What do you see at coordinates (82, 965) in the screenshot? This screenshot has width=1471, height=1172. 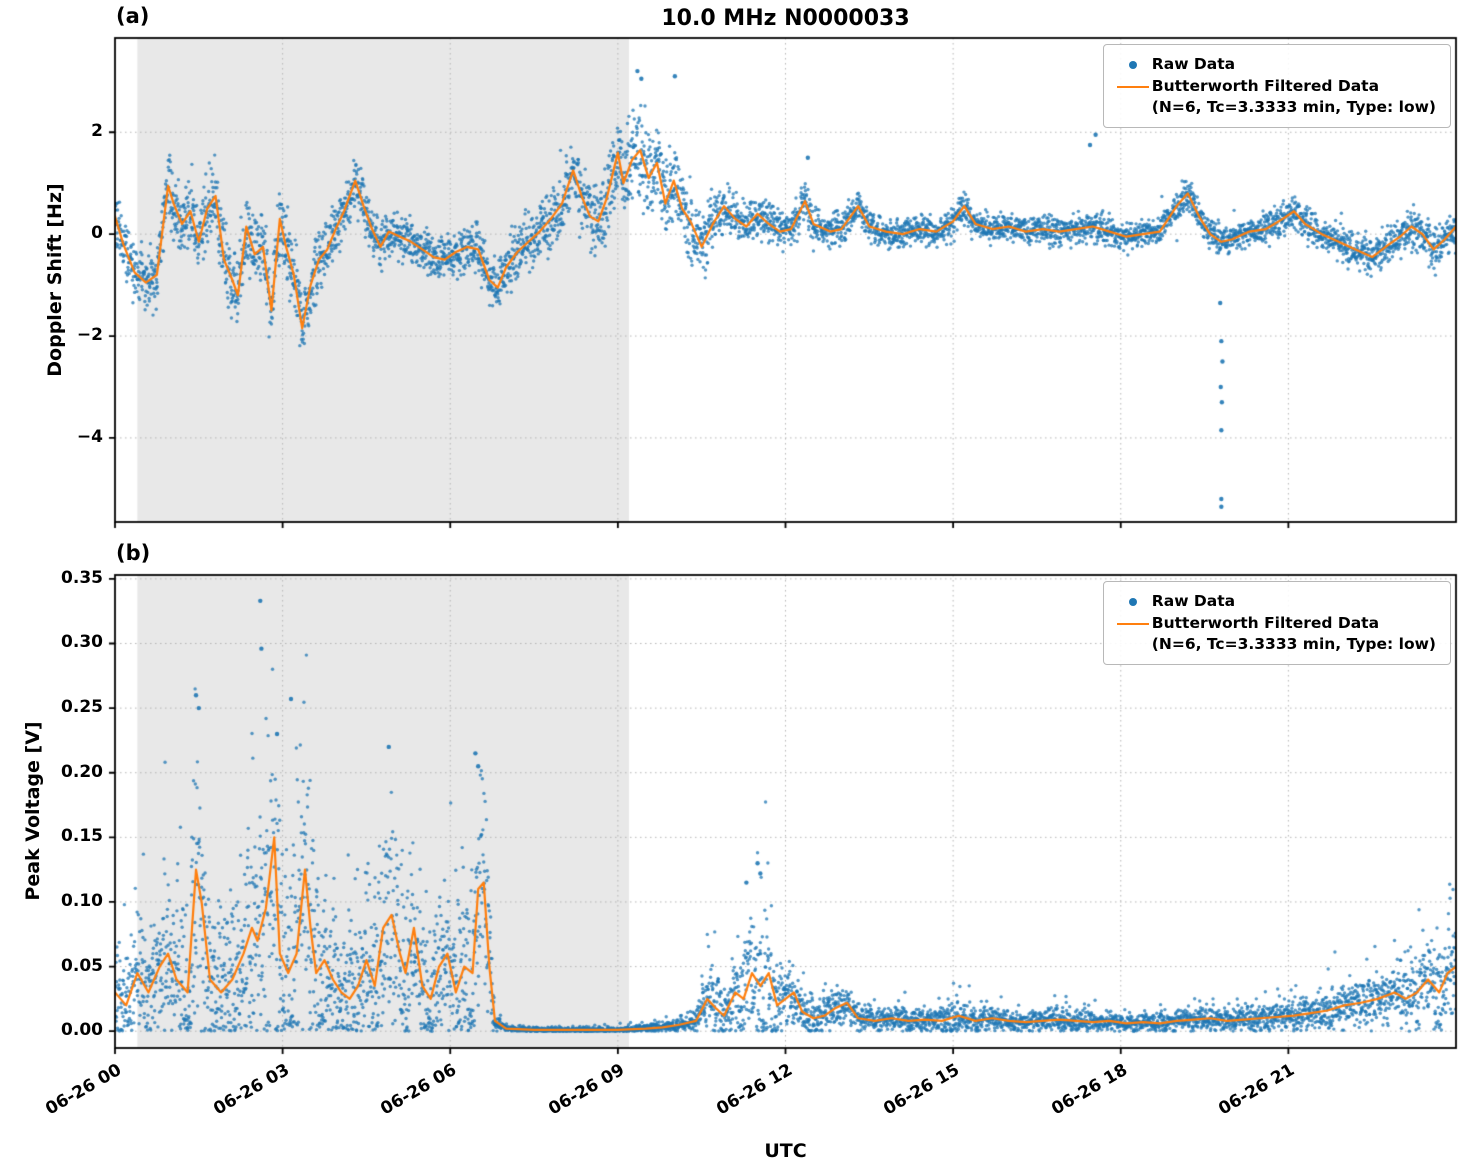 I see `y-tick-label: 0.05` at bounding box center [82, 965].